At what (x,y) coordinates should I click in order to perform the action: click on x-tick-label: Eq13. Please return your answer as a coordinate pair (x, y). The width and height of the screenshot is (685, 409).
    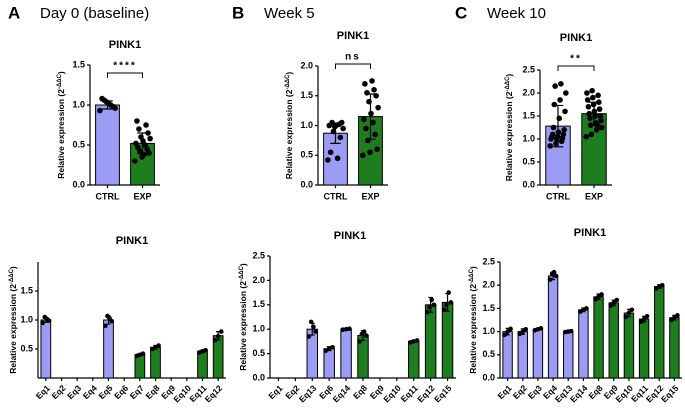
    Looking at the image, I should click on (308, 394).